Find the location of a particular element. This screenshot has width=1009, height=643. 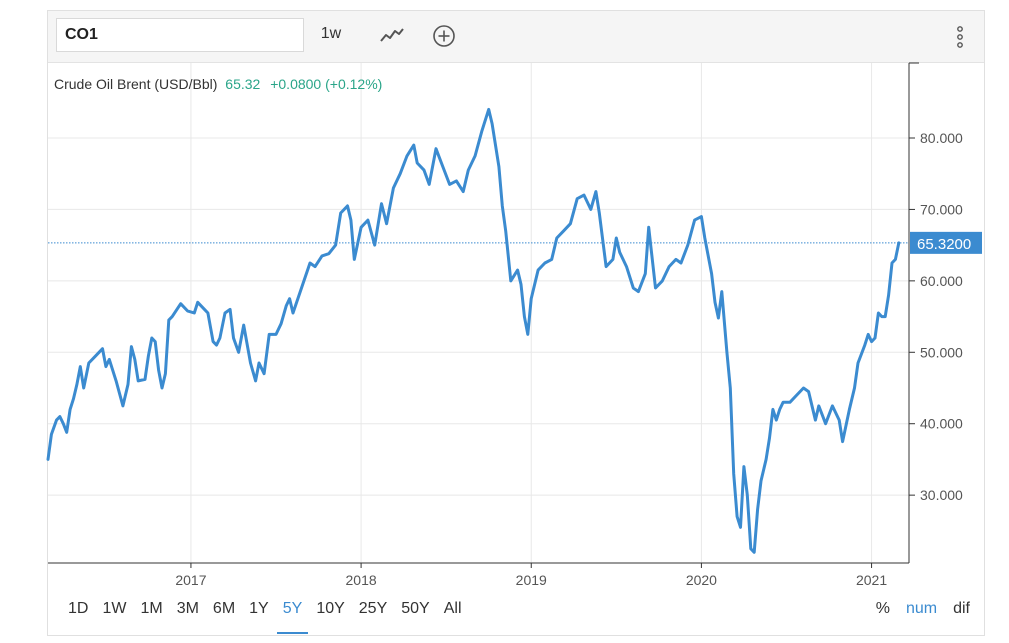

range-10y: 10Y is located at coordinates (330, 608).